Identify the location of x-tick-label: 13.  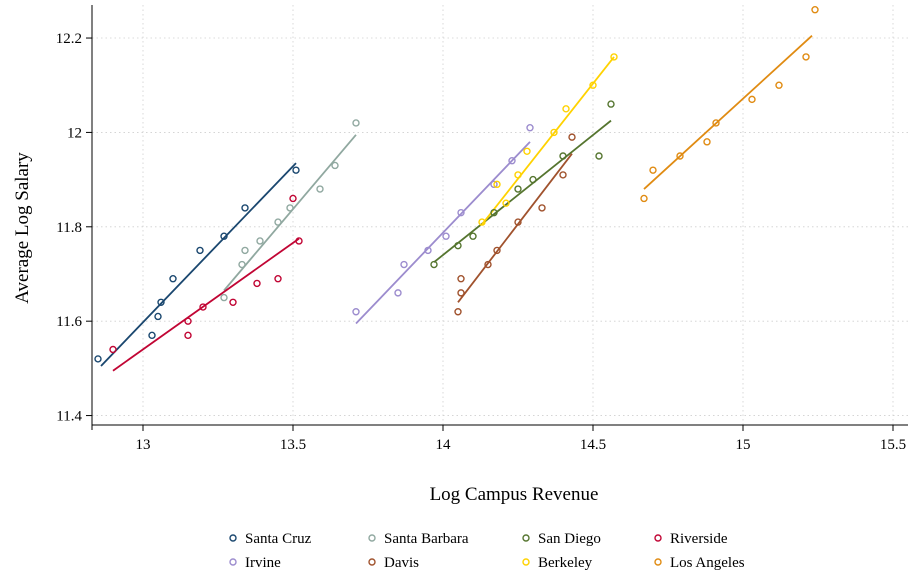
(143, 445).